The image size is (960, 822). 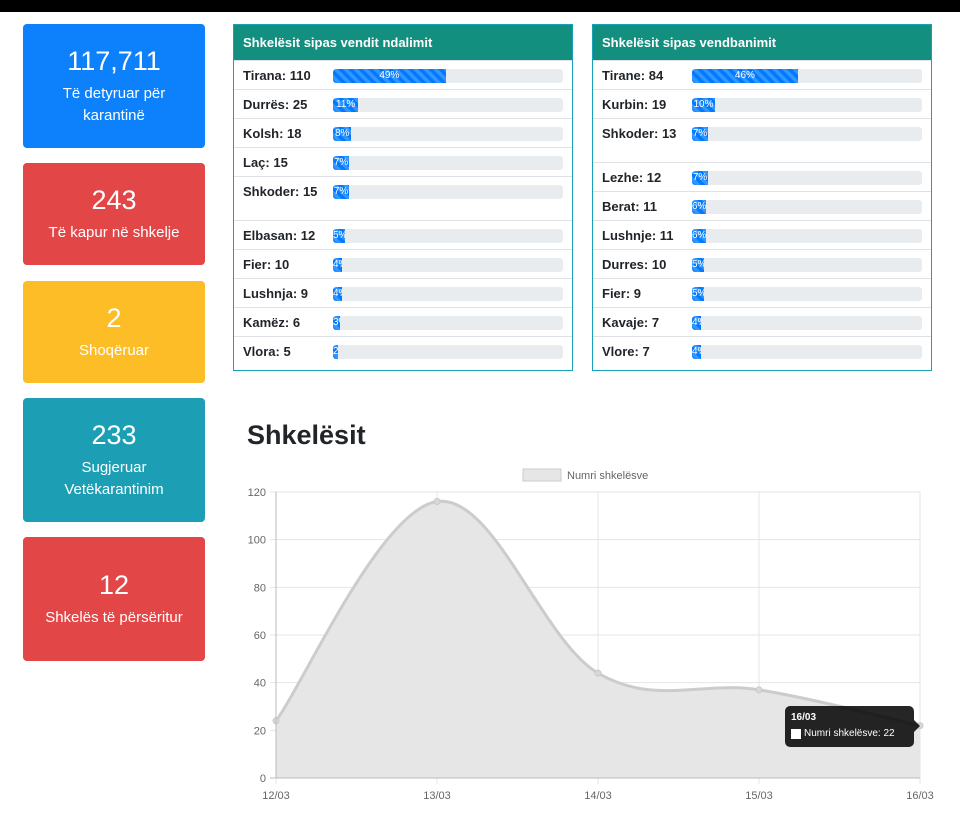 What do you see at coordinates (114, 460) in the screenshot?
I see `stat-card: 233 Sugjeruar Vetëkarantinim` at bounding box center [114, 460].